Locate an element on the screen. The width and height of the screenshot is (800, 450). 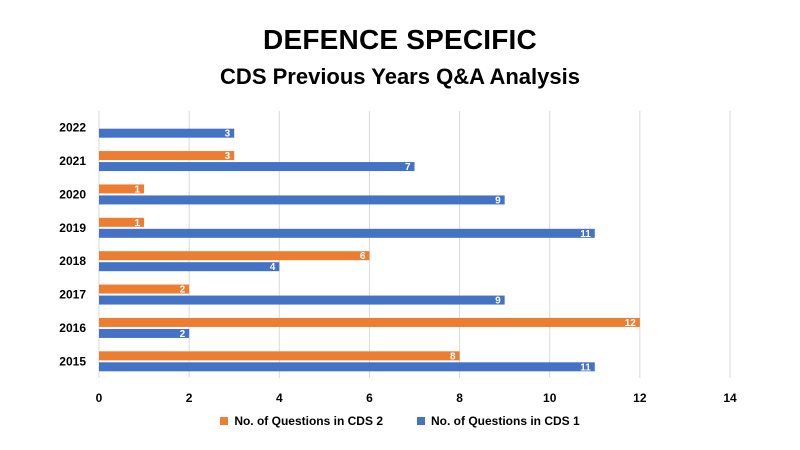
x-tick-label: 2 is located at coordinates (189, 398).